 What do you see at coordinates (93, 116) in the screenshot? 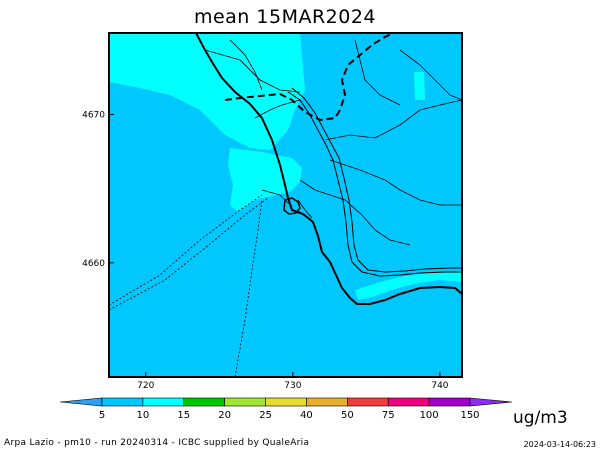
I see `y-tick-label: 4670` at bounding box center [93, 116].